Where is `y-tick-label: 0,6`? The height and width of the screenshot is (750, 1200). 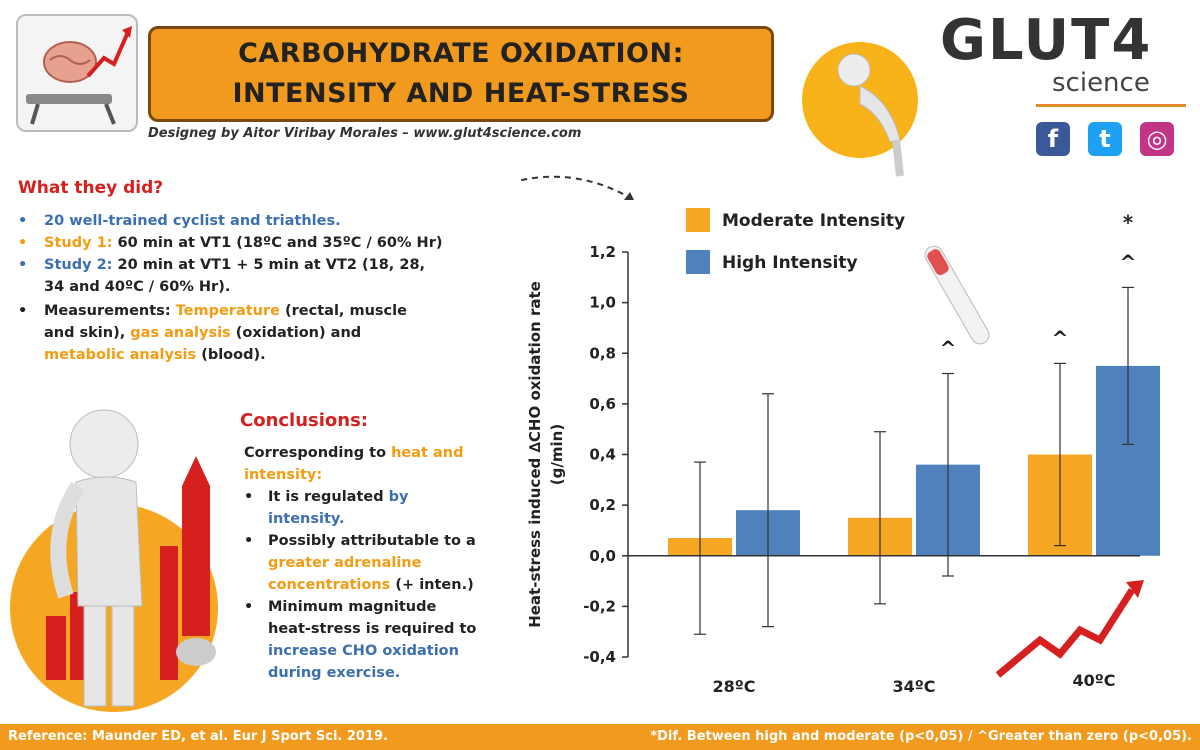
y-tick-label: 0,6 is located at coordinates (602, 404).